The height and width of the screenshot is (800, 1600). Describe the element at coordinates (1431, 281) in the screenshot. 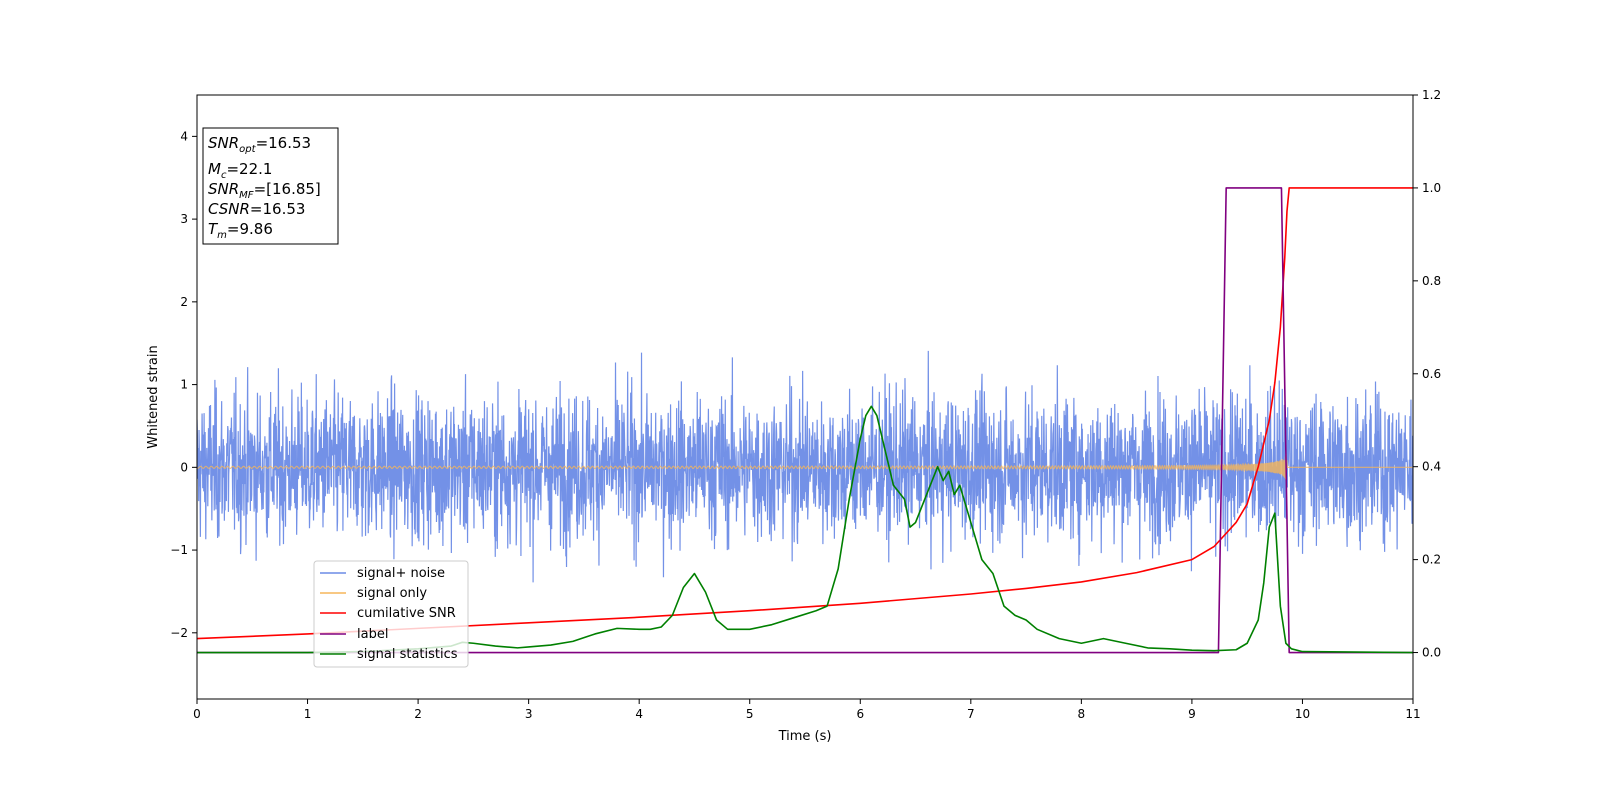

I see `y2-tick-label: 0.8` at that location.